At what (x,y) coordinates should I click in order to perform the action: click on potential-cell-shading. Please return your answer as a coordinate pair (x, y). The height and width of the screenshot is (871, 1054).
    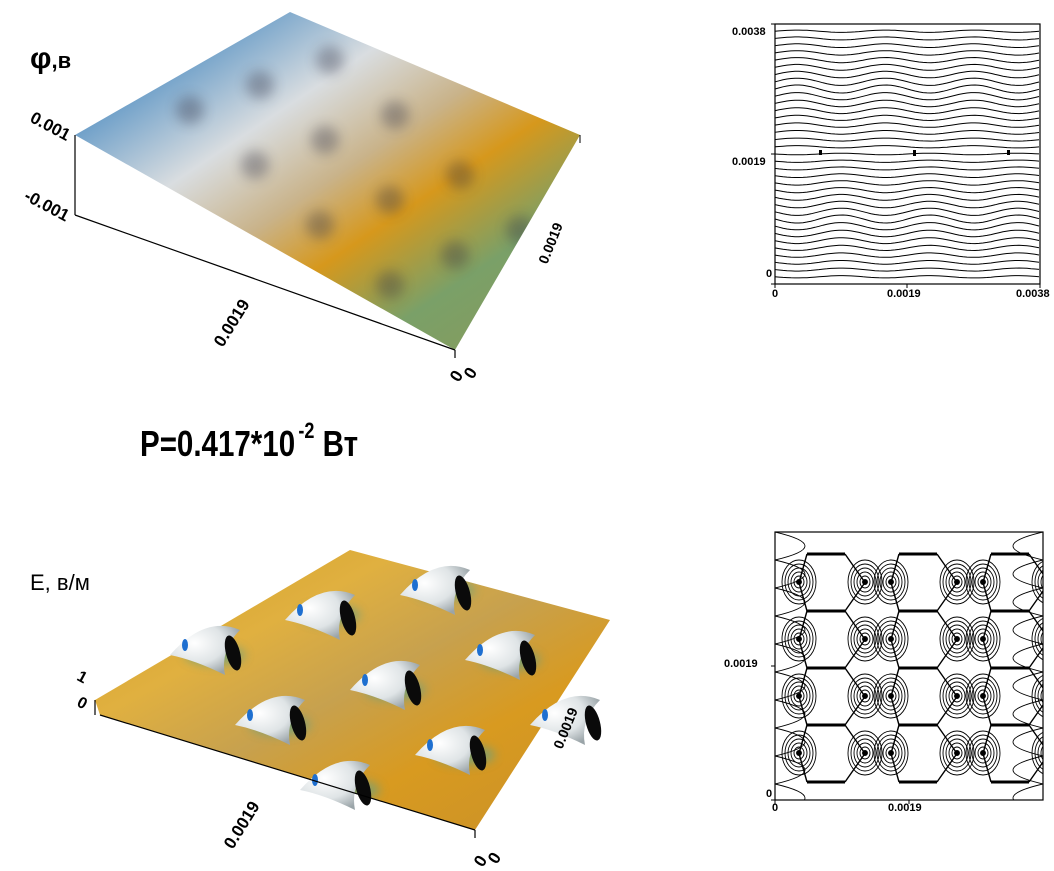
    Looking at the image, I should click on (355, 172).